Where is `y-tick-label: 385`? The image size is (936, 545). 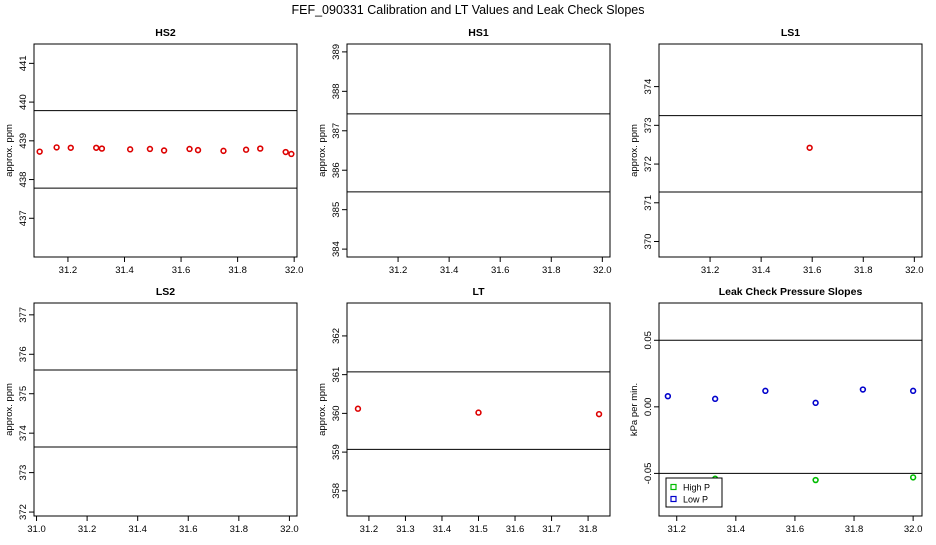 y-tick-label: 385 is located at coordinates (336, 210).